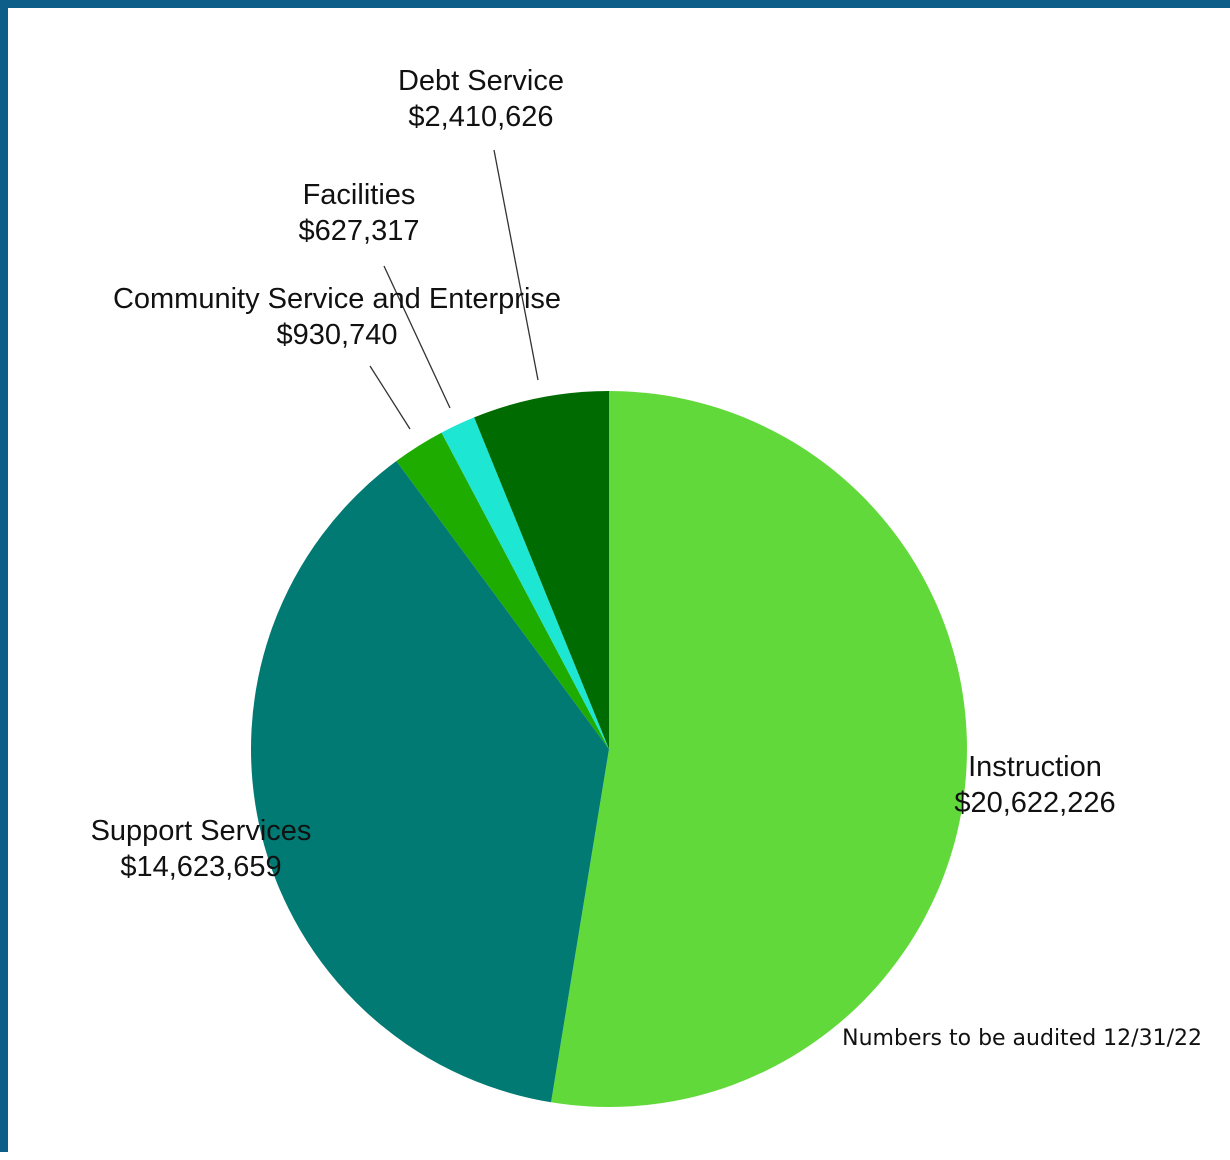 This screenshot has height=1160, width=1230. What do you see at coordinates (1034, 803) in the screenshot?
I see `slice-value-instruction: $20,622,226` at bounding box center [1034, 803].